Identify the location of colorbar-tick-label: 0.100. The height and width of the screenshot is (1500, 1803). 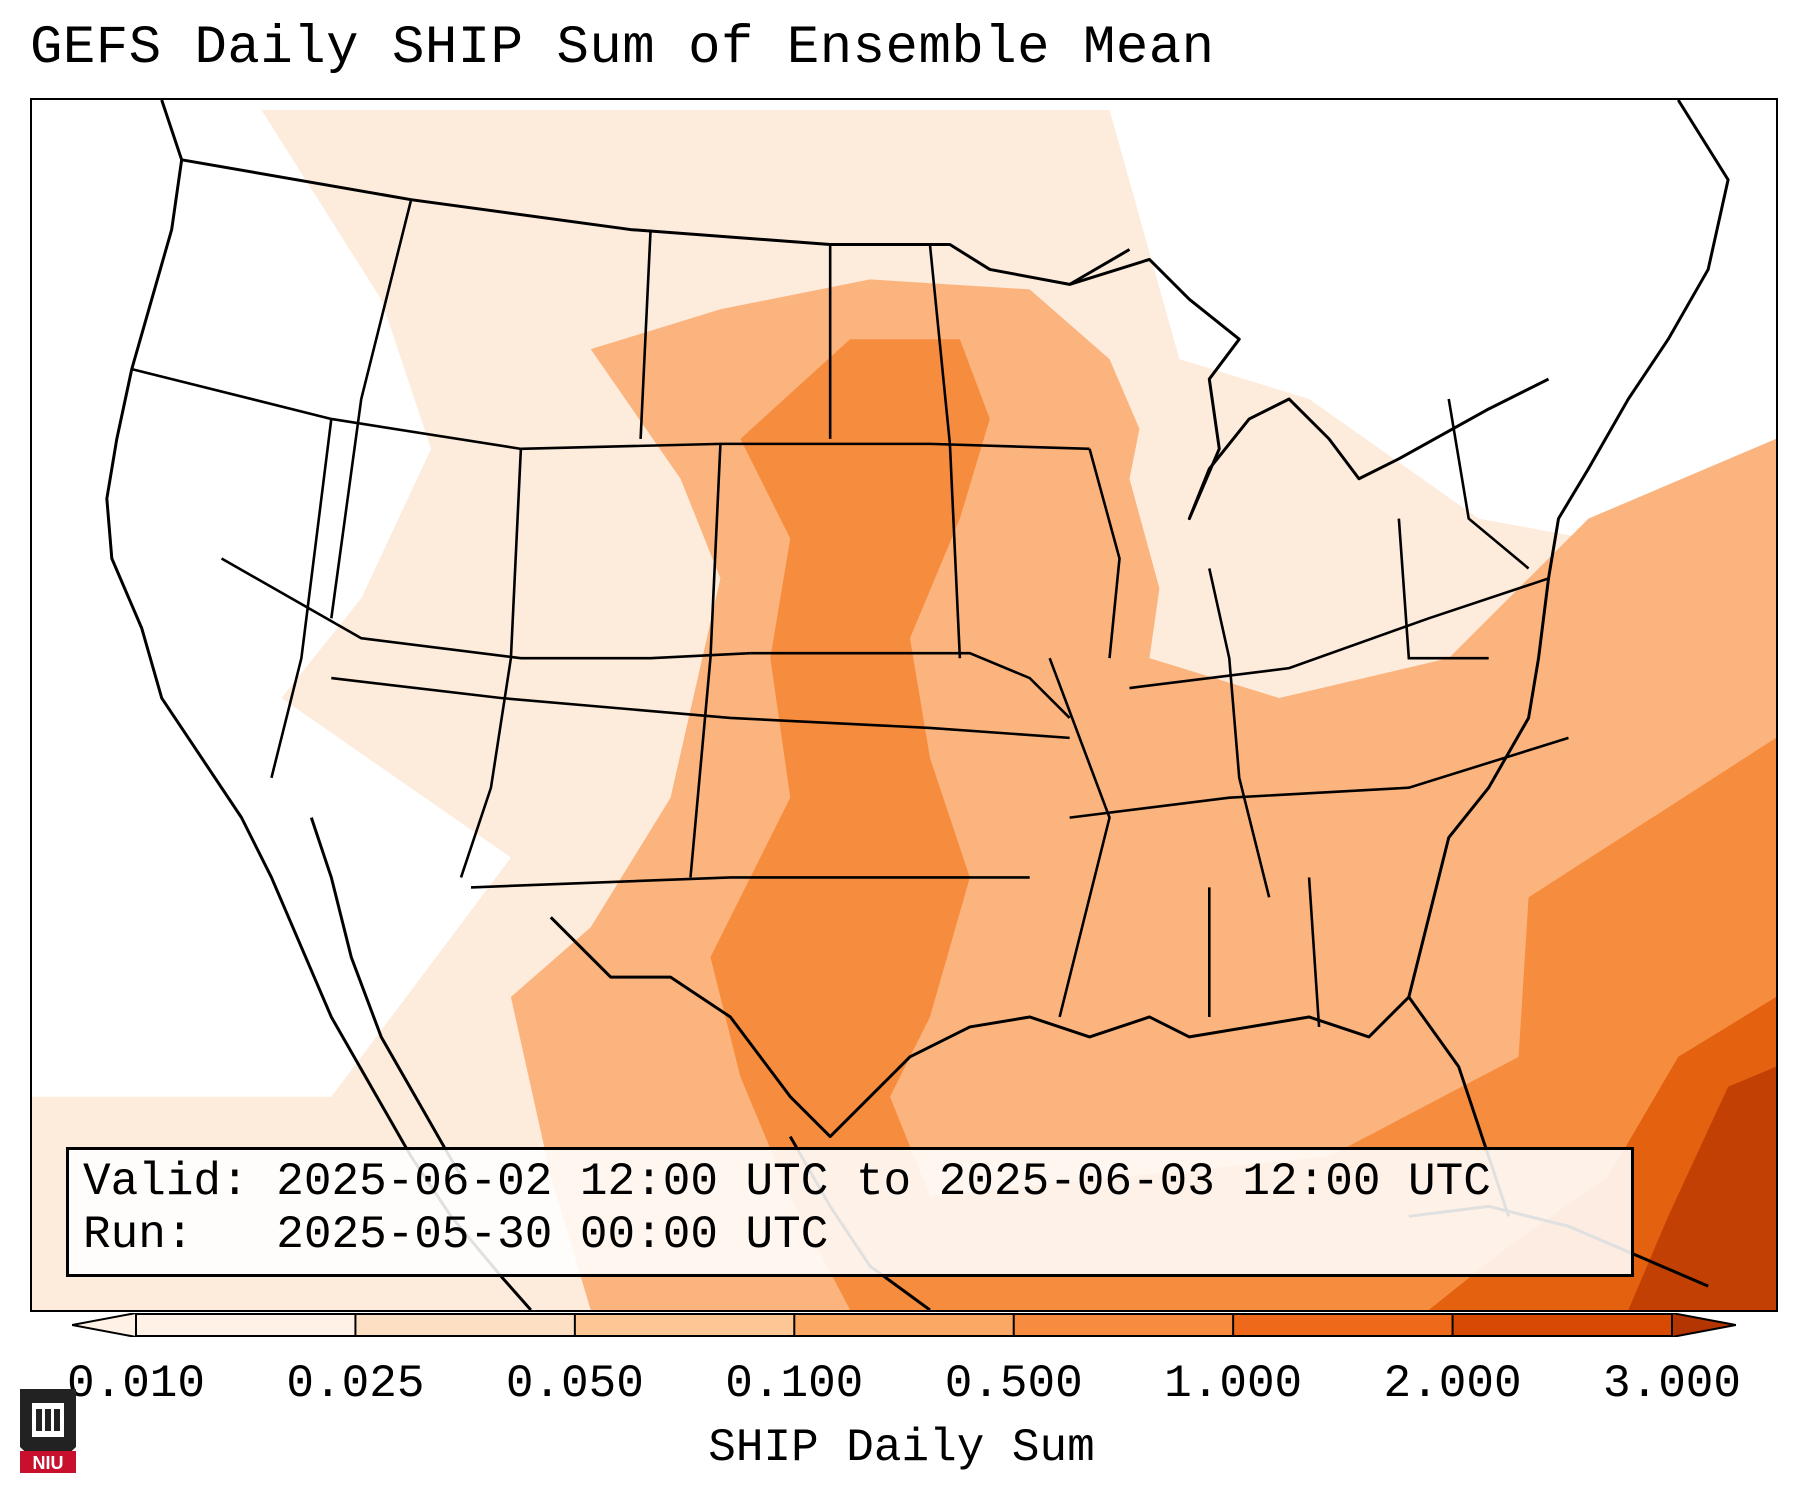
(794, 1384).